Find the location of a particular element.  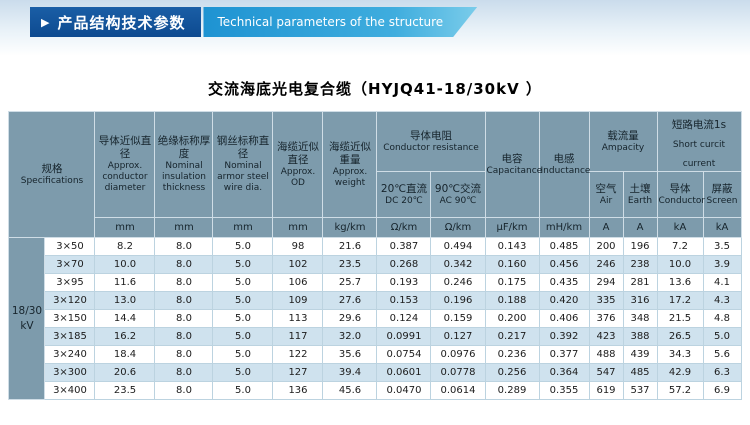

value-cell: 117 is located at coordinates (298, 337).